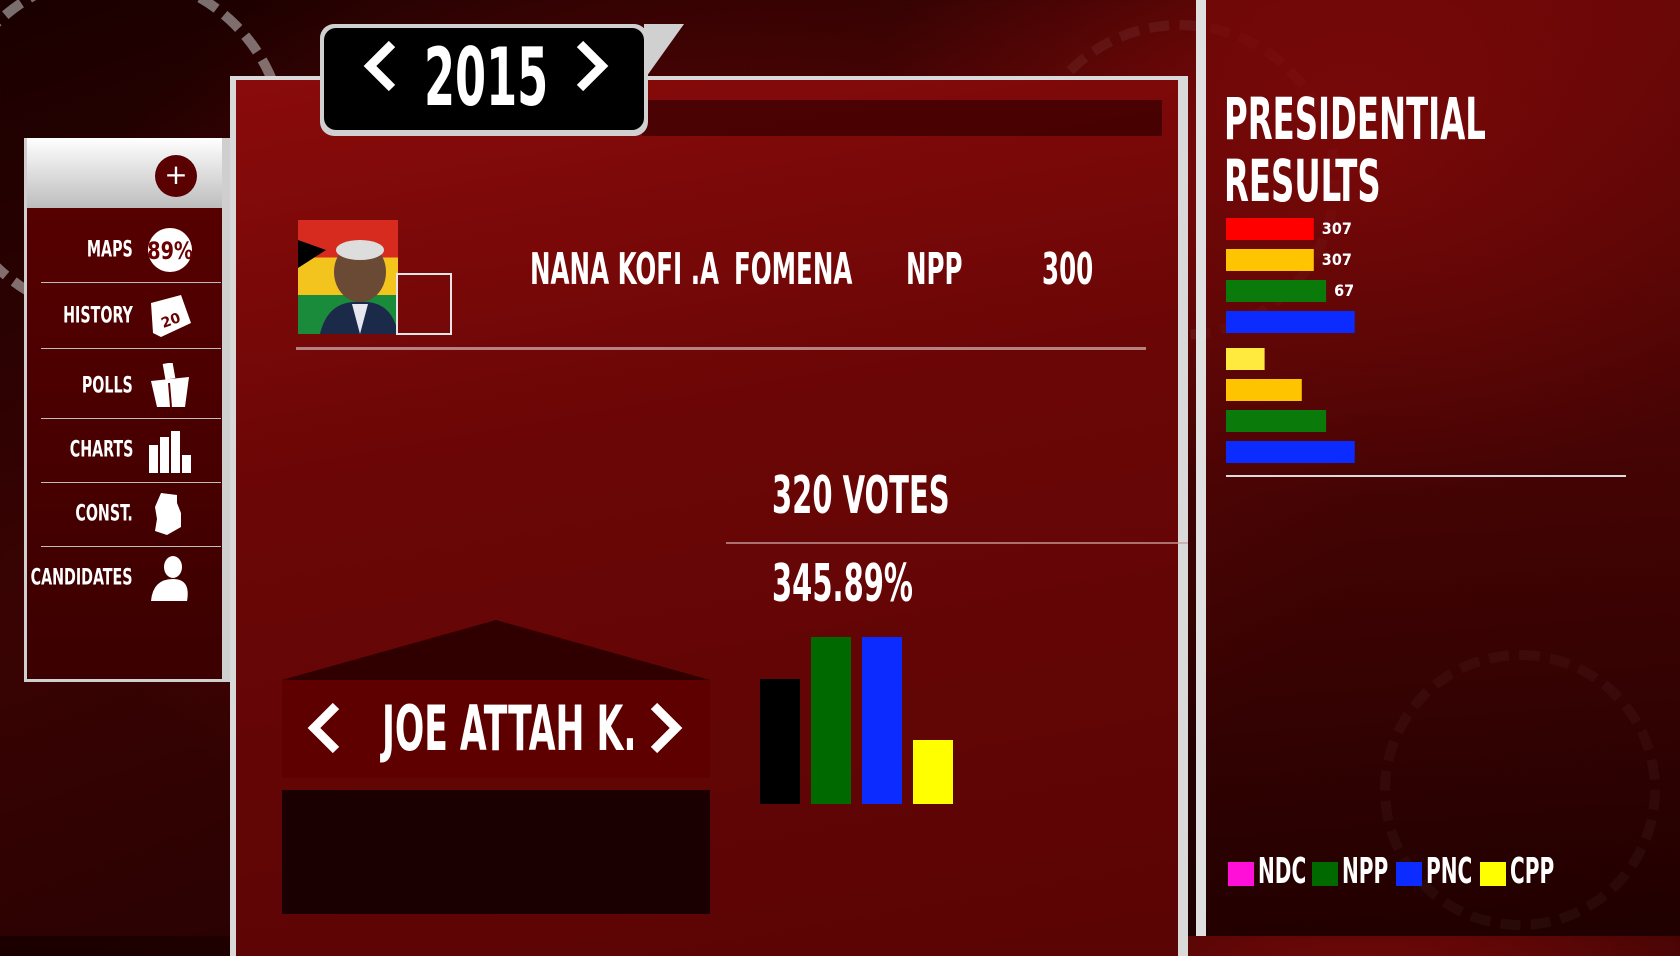 The width and height of the screenshot is (1680, 956). What do you see at coordinates (348, 277) in the screenshot?
I see `candidate-photo` at bounding box center [348, 277].